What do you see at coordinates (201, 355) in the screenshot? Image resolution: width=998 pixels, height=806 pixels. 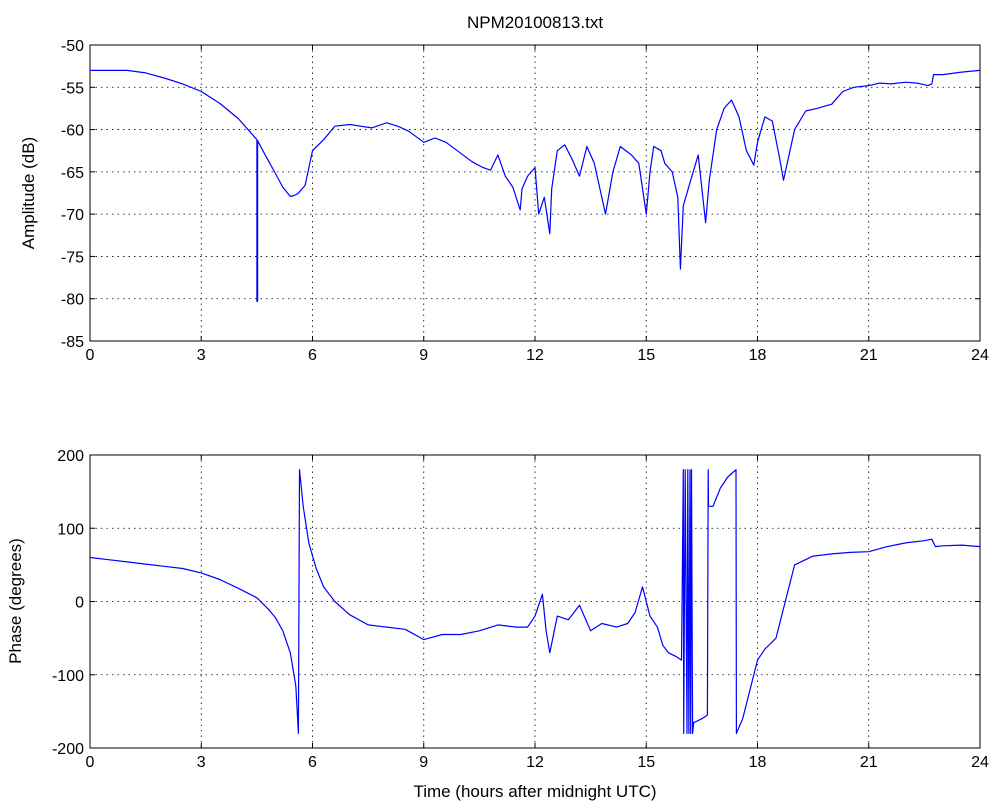 I see `amplitude-xtick-label: 3` at bounding box center [201, 355].